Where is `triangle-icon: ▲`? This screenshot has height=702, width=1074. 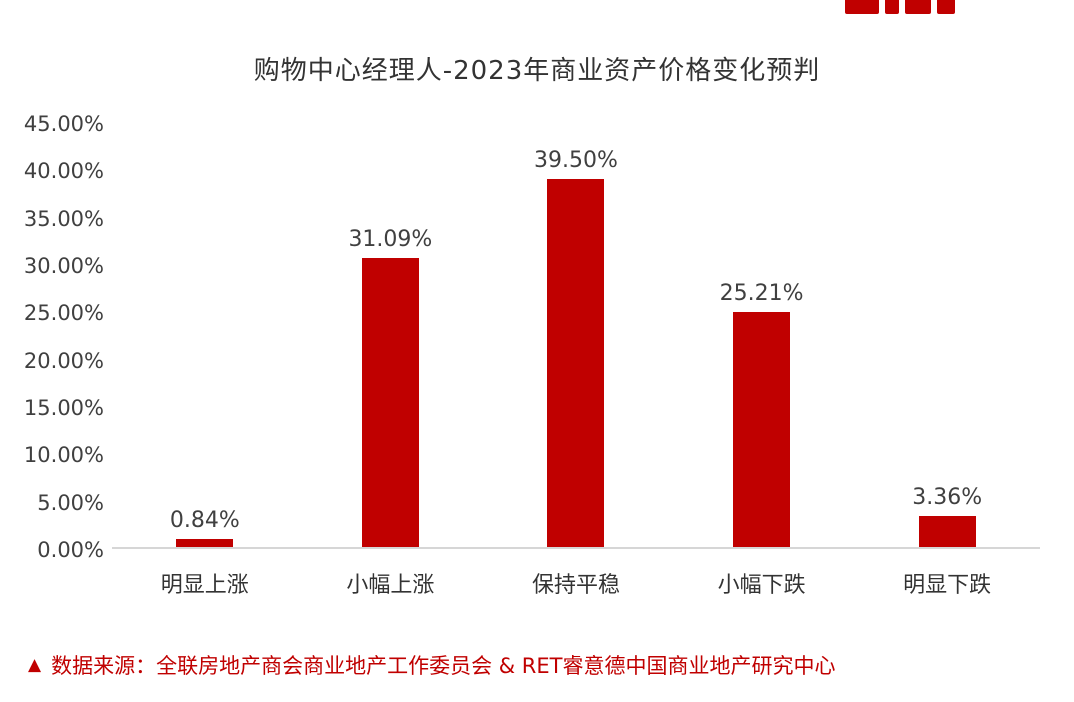 triangle-icon: ▲ is located at coordinates (35, 664).